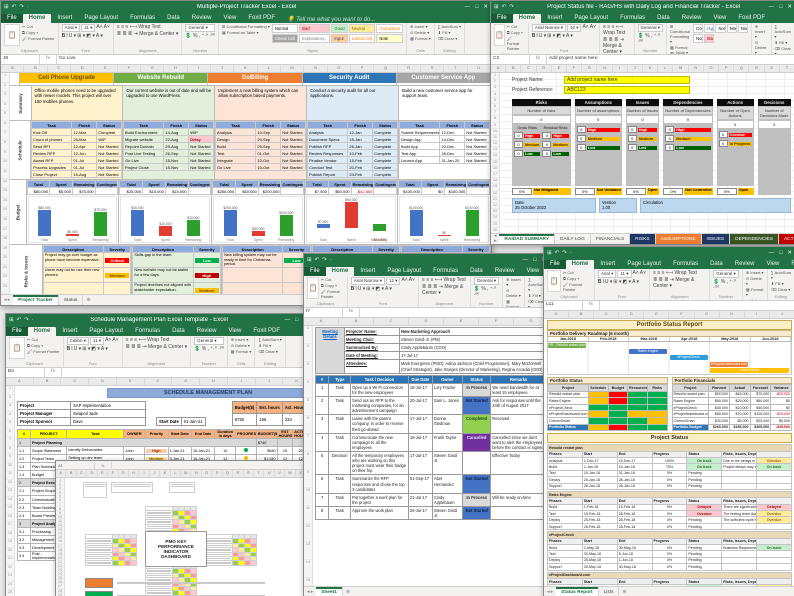 This screenshot has height=596, width=794. Describe the element at coordinates (614, 30) in the screenshot. I see `align-top-icons: ≡ ≡ ≡ ⟻ Wrap Text` at that location.